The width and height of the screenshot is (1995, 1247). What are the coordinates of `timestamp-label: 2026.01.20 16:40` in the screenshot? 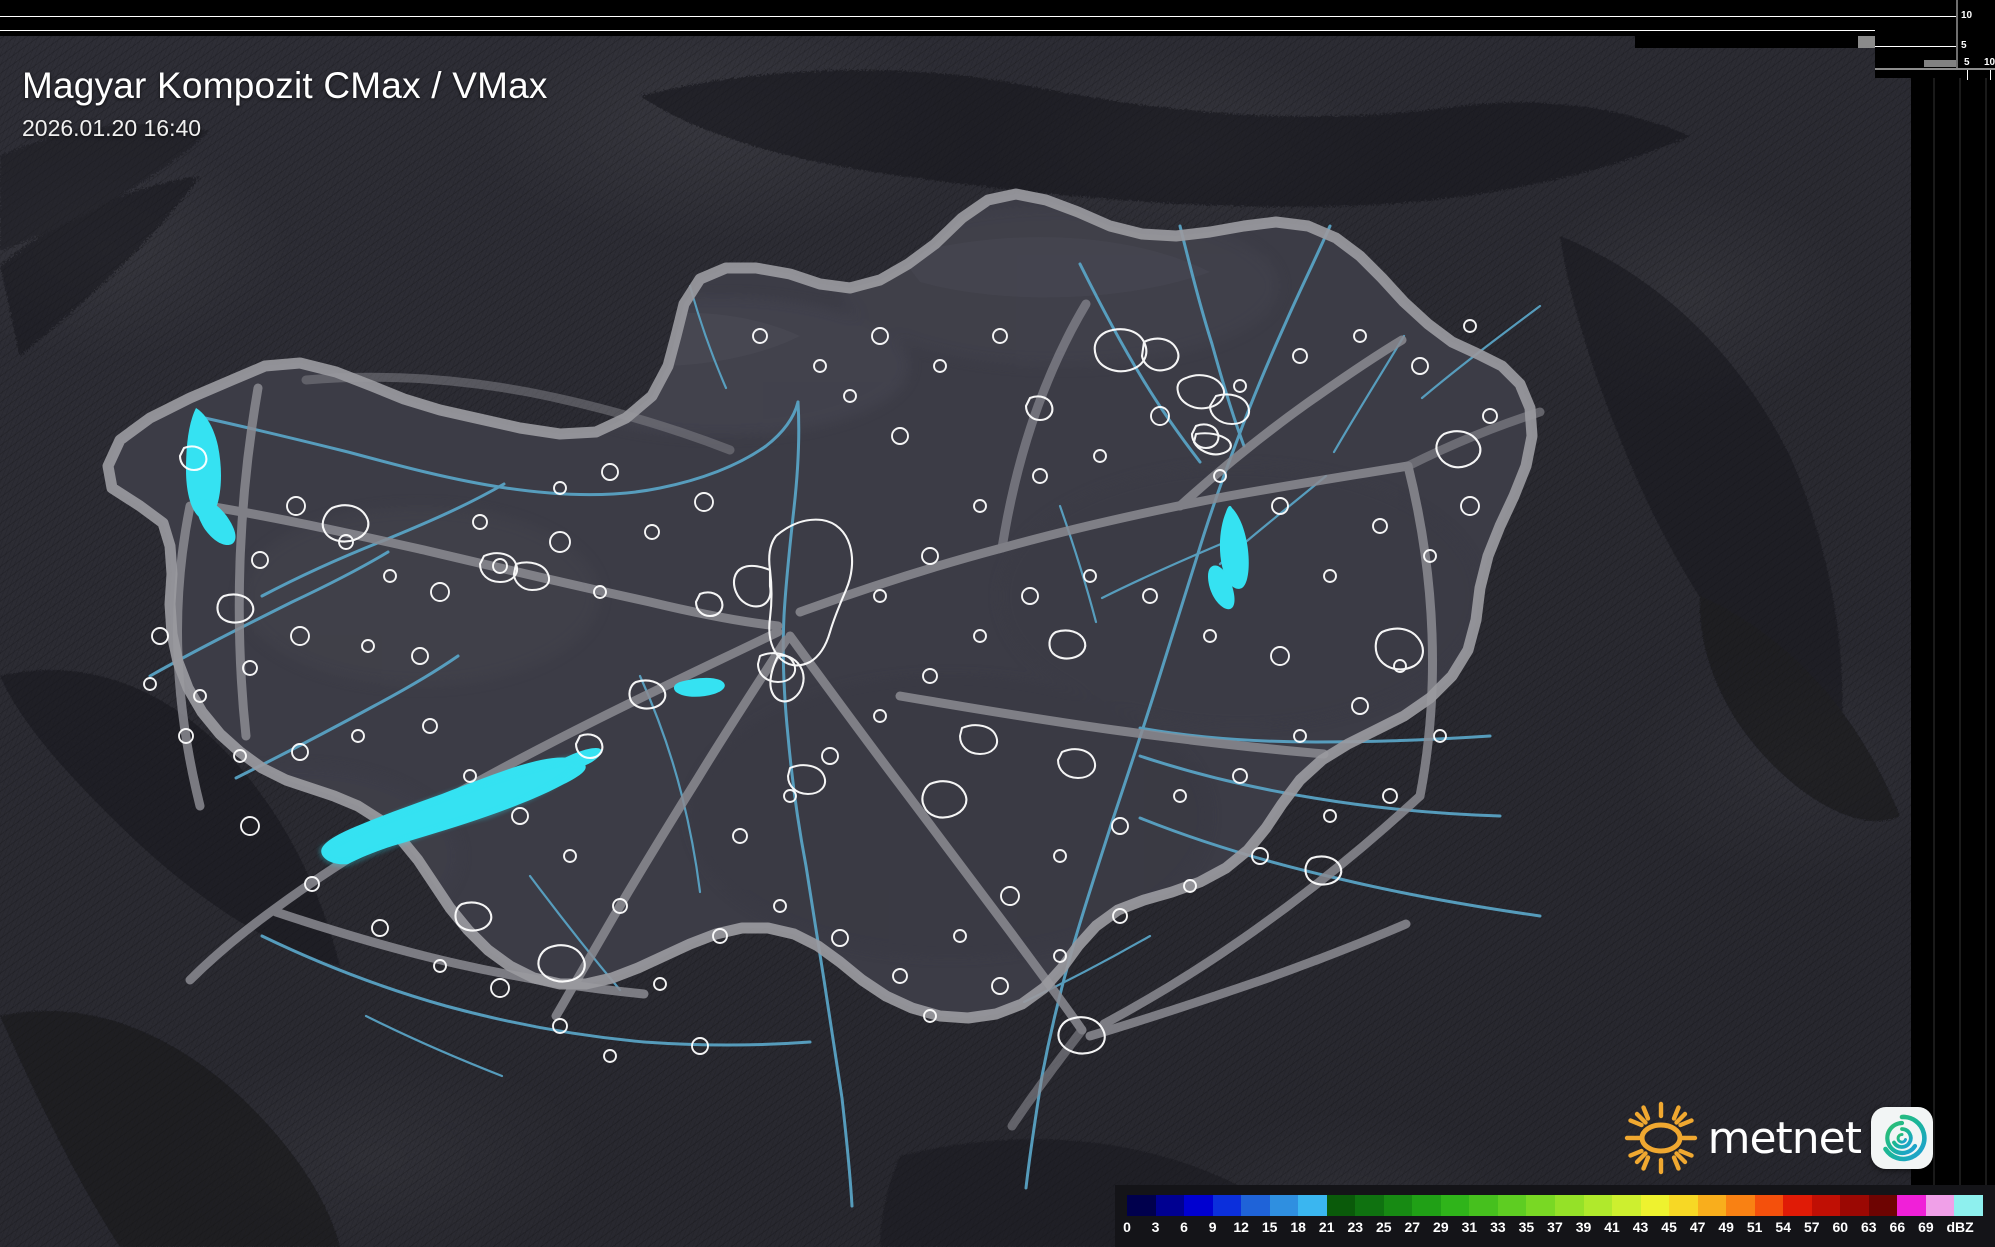 It's located at (112, 127).